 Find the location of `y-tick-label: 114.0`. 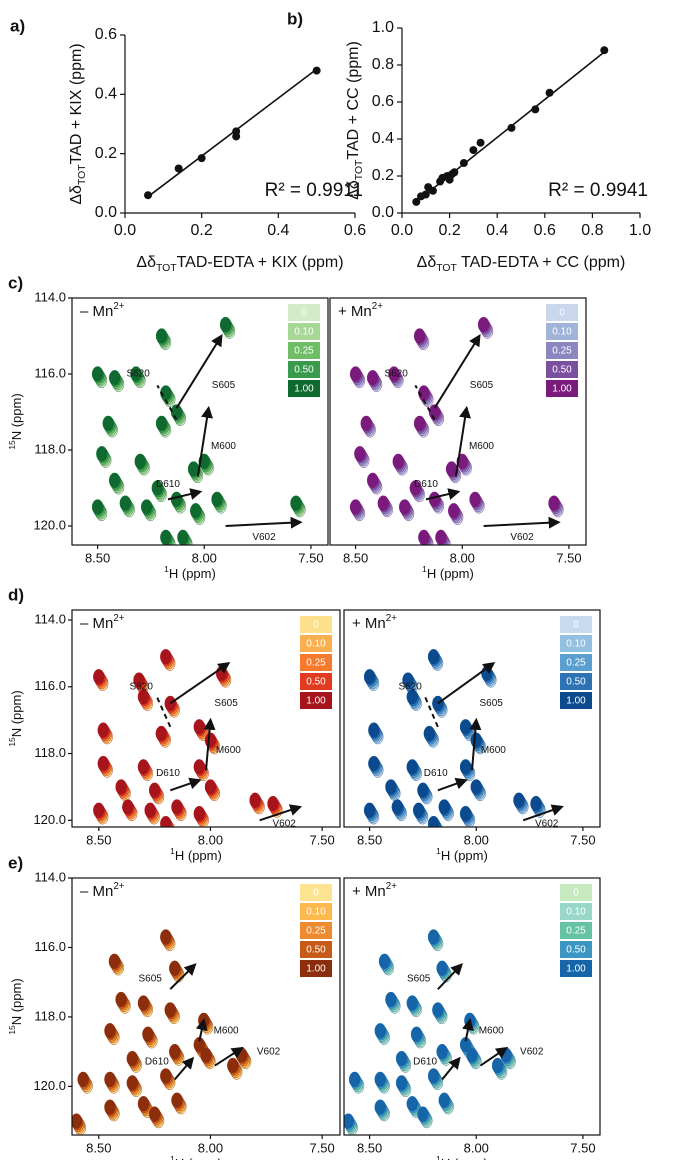

y-tick-label: 114.0 is located at coordinates (50, 618).